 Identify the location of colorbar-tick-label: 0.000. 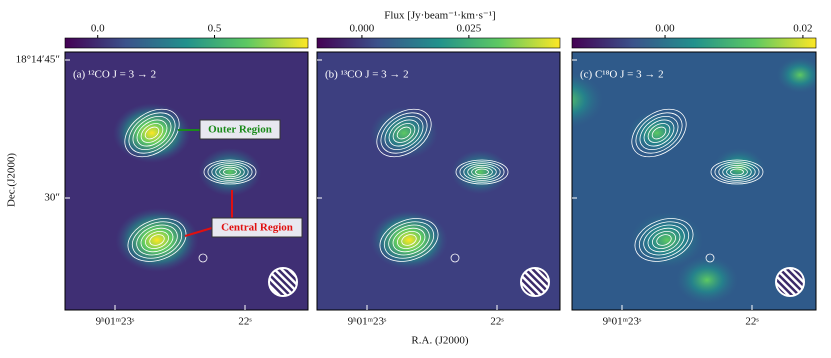
(362, 29).